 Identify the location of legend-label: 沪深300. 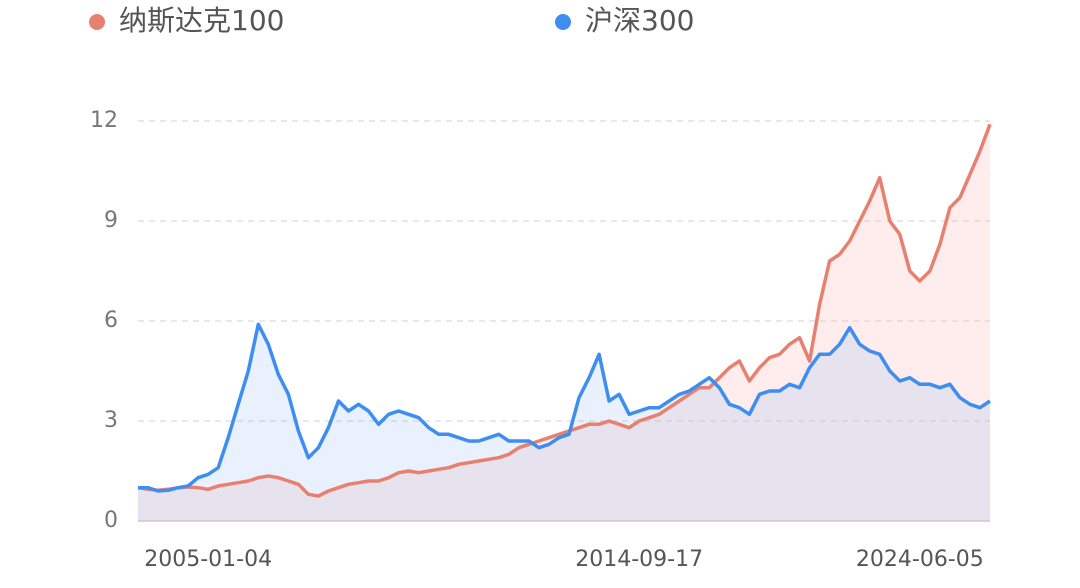
(639, 20).